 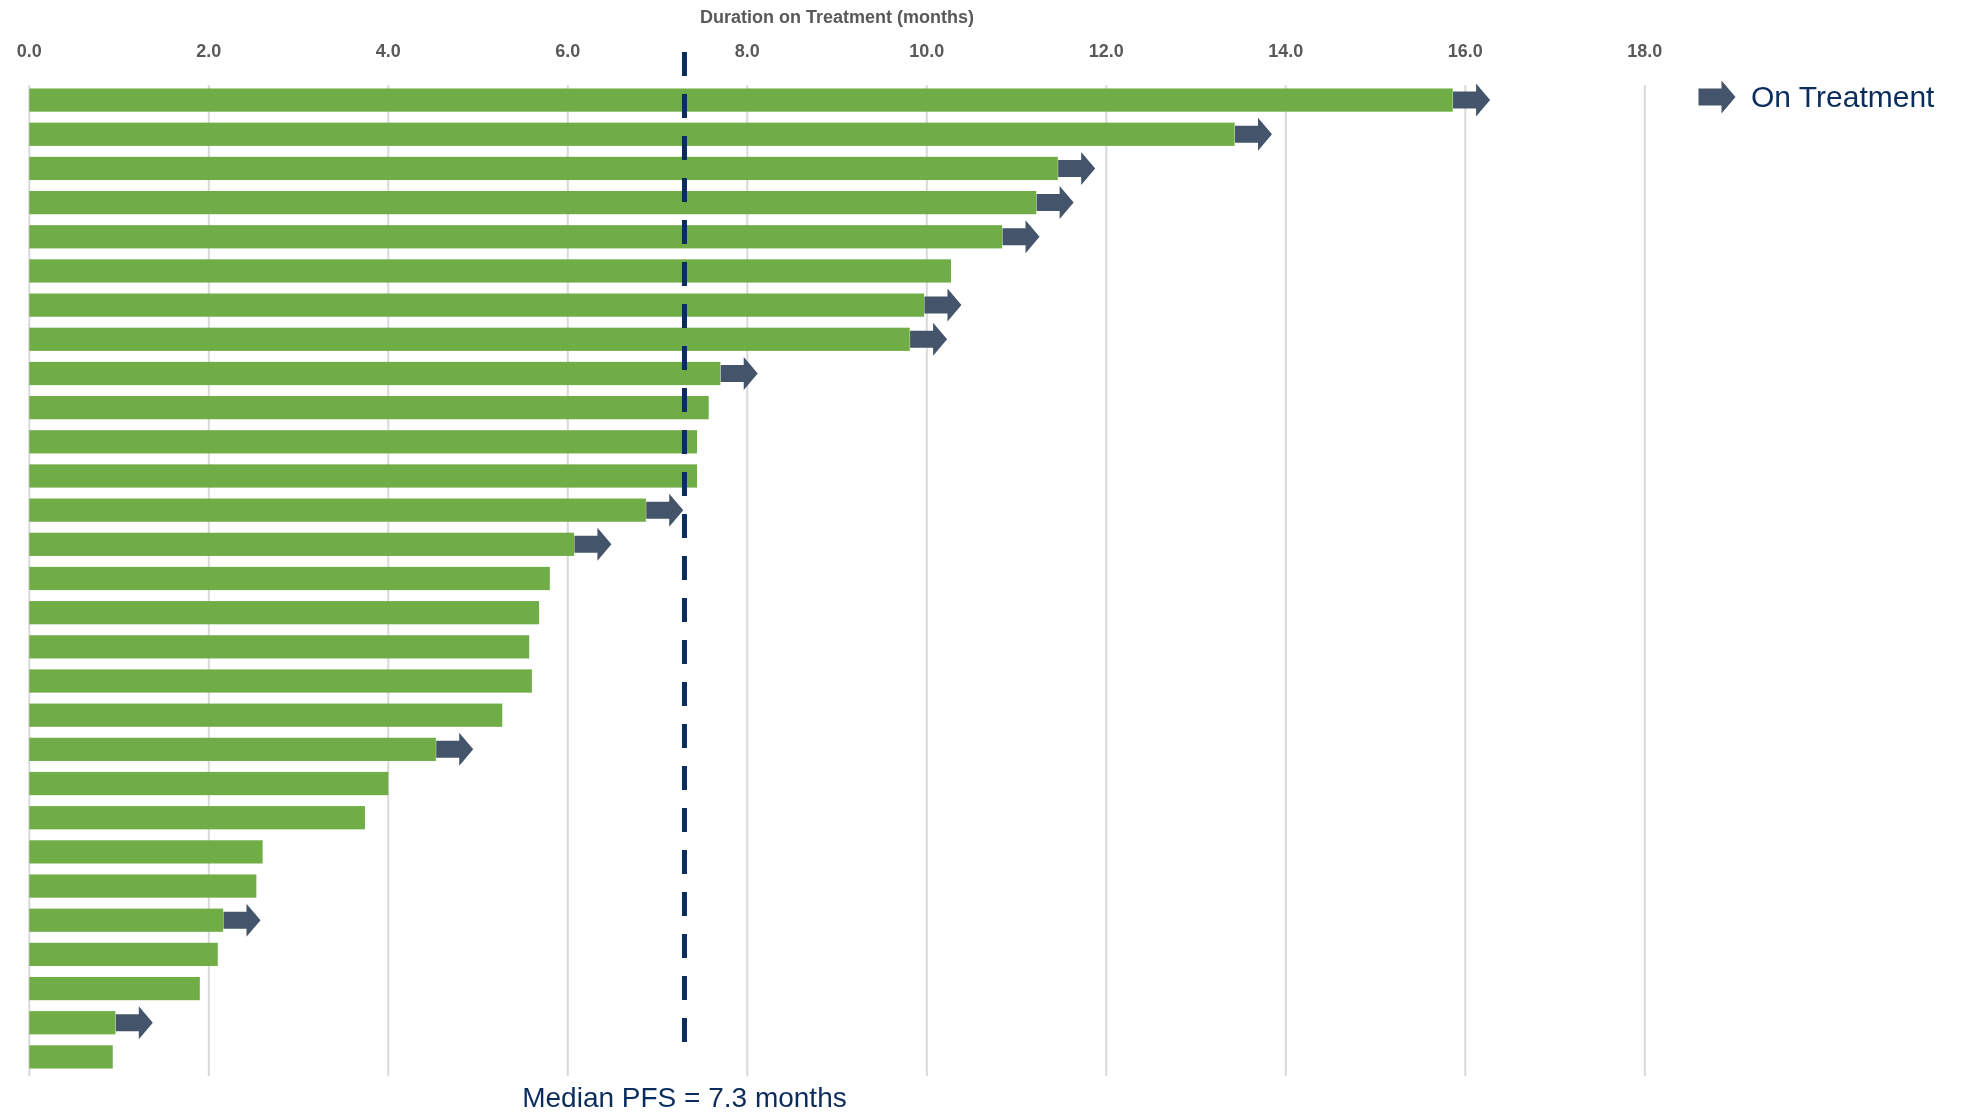 What do you see at coordinates (1286, 51) in the screenshot?
I see `x-tick-label: 14.0` at bounding box center [1286, 51].